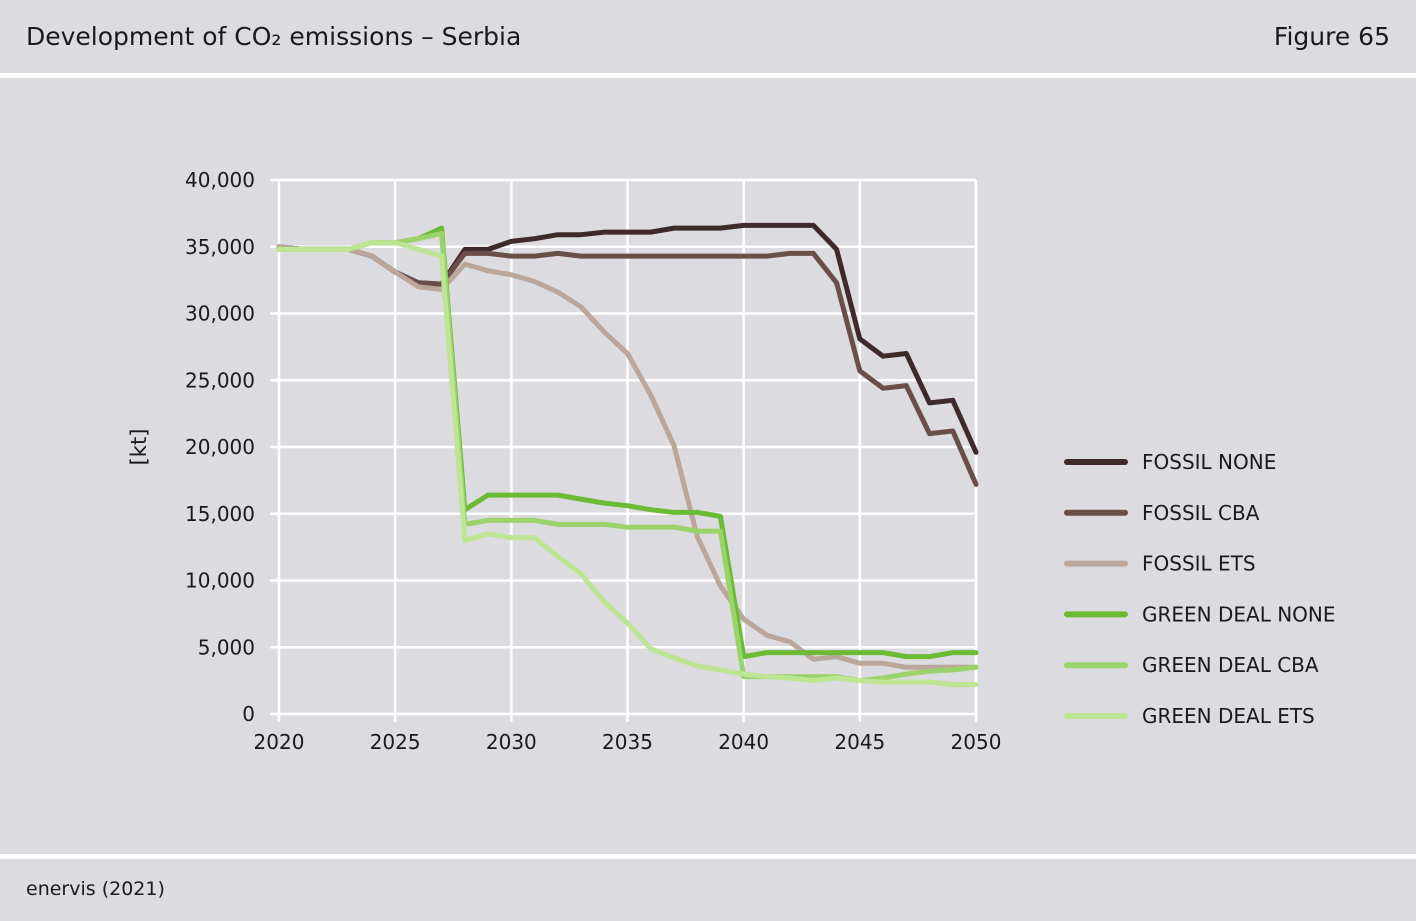 Image resolution: width=1416 pixels, height=921 pixels. I want to click on x-tick-label: 2020, so click(279, 742).